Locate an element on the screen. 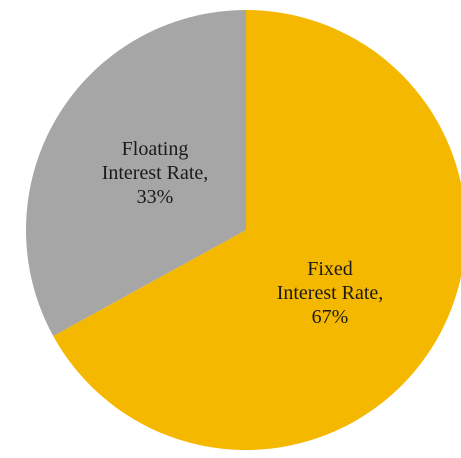  slice-label-fixed-interest-rate: Fixed Interest Rate, 67% is located at coordinates (330, 293).